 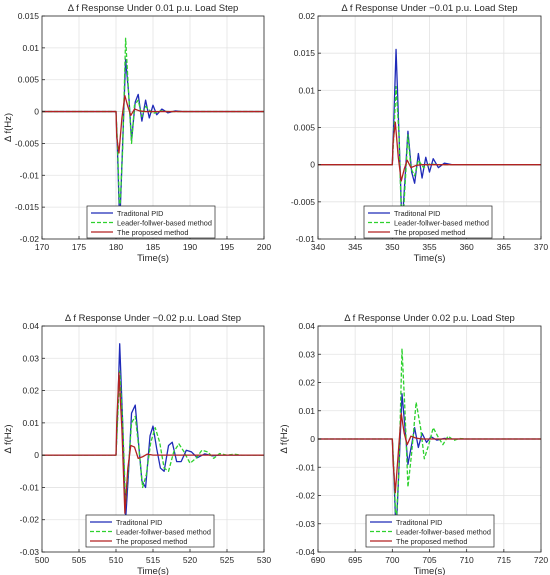 I want to click on x-tick-label: 190, so click(x=190, y=247).